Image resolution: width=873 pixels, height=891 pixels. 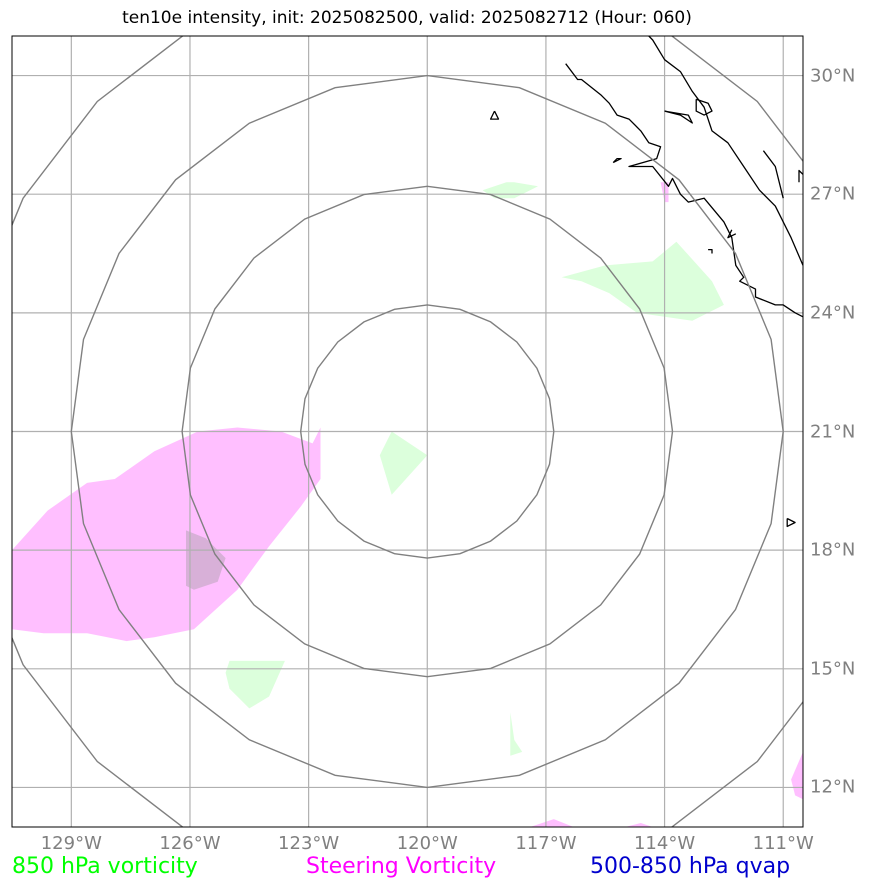 What do you see at coordinates (833, 76) in the screenshot?
I see `latitude-label: 30°N` at bounding box center [833, 76].